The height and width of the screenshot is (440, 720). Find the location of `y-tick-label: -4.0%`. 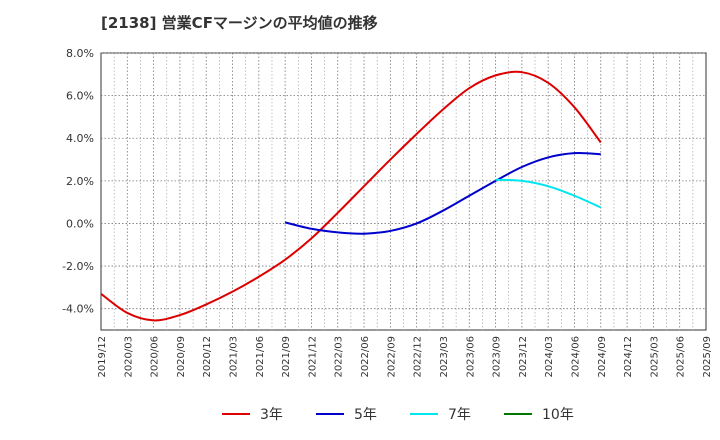

y-tick-label: -4.0% is located at coordinates (78, 309).